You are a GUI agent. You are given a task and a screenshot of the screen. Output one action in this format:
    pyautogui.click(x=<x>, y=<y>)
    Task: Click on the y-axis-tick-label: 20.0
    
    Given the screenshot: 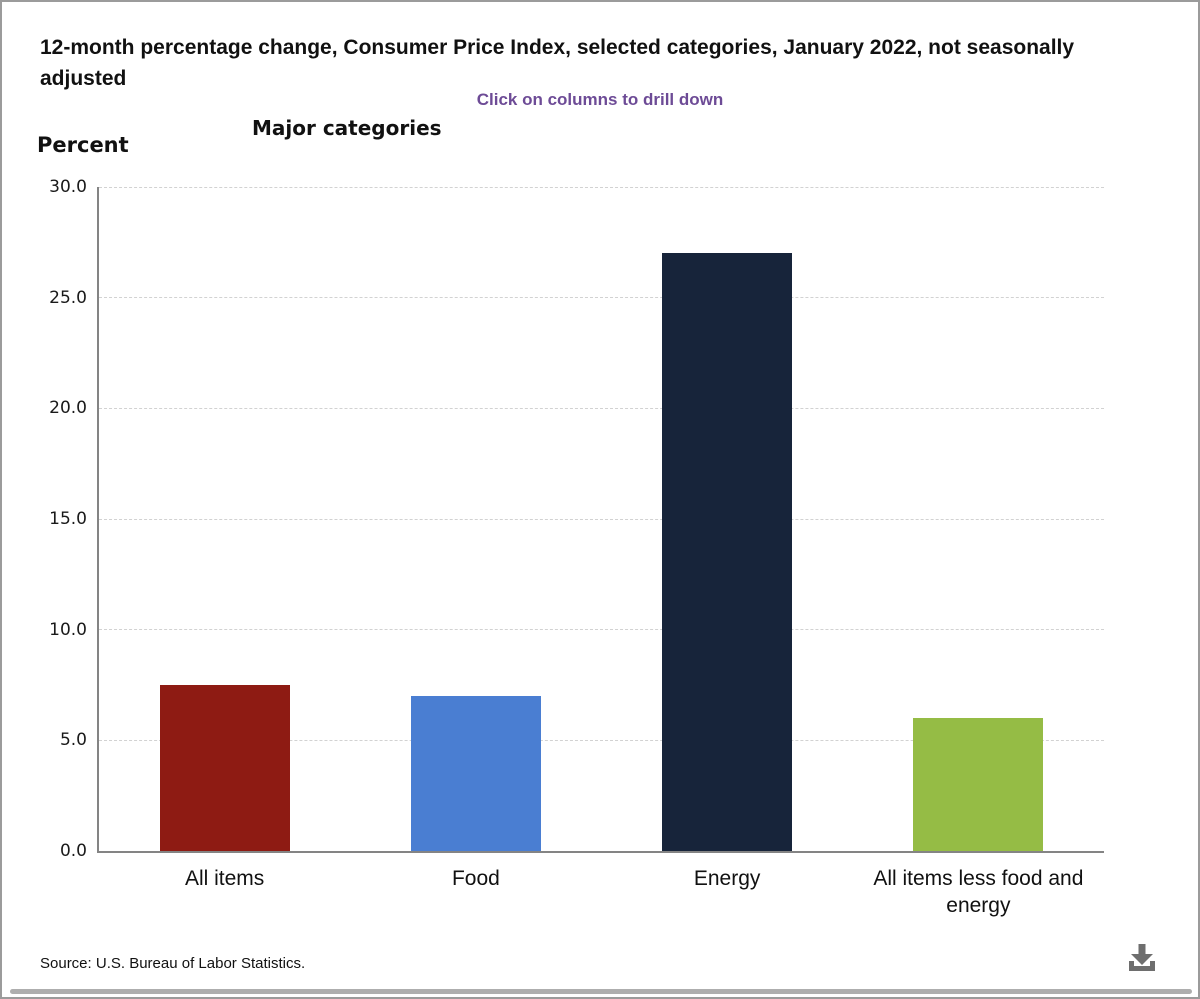 What is the action you would take?
    pyautogui.click(x=68, y=408)
    